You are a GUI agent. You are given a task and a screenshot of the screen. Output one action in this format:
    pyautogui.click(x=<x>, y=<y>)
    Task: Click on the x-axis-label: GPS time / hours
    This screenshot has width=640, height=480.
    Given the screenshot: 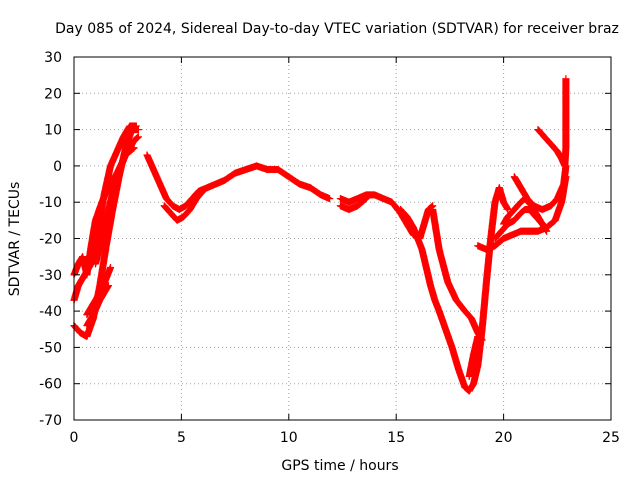 What is the action you would take?
    pyautogui.click(x=339, y=466)
    